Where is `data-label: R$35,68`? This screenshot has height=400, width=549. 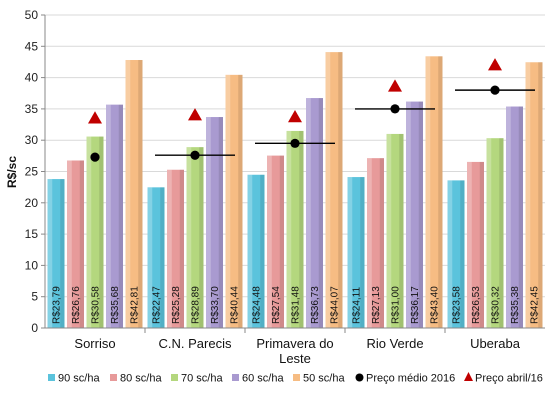
data-label: R$35,68 is located at coordinates (115, 305).